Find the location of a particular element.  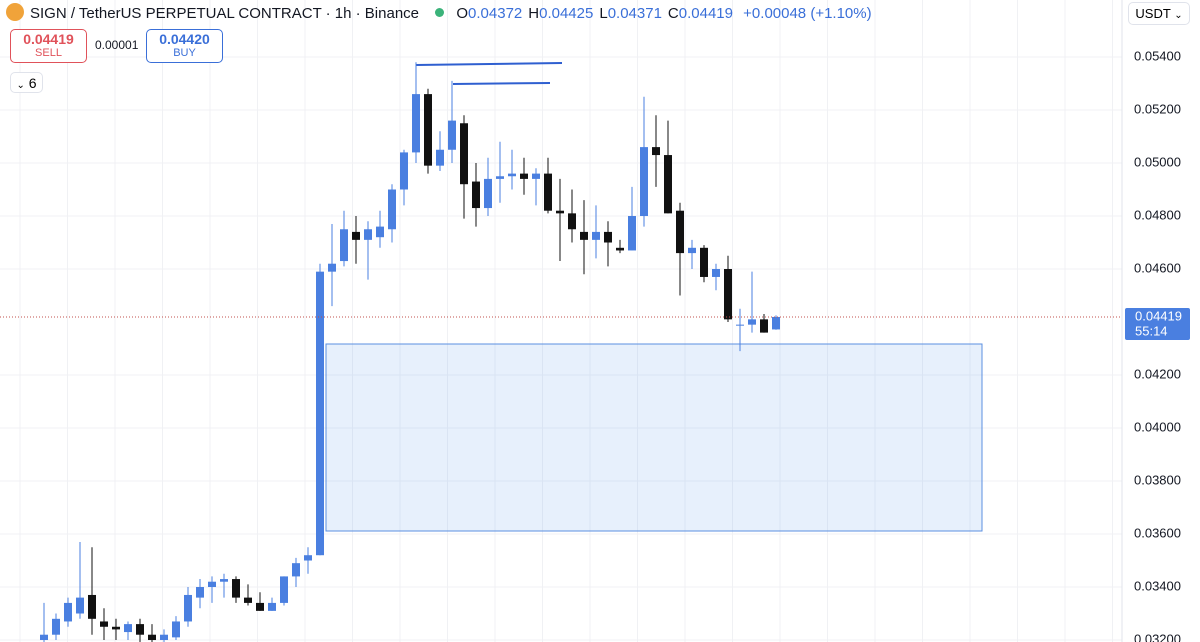

ohlc-key: L is located at coordinates (603, 13).